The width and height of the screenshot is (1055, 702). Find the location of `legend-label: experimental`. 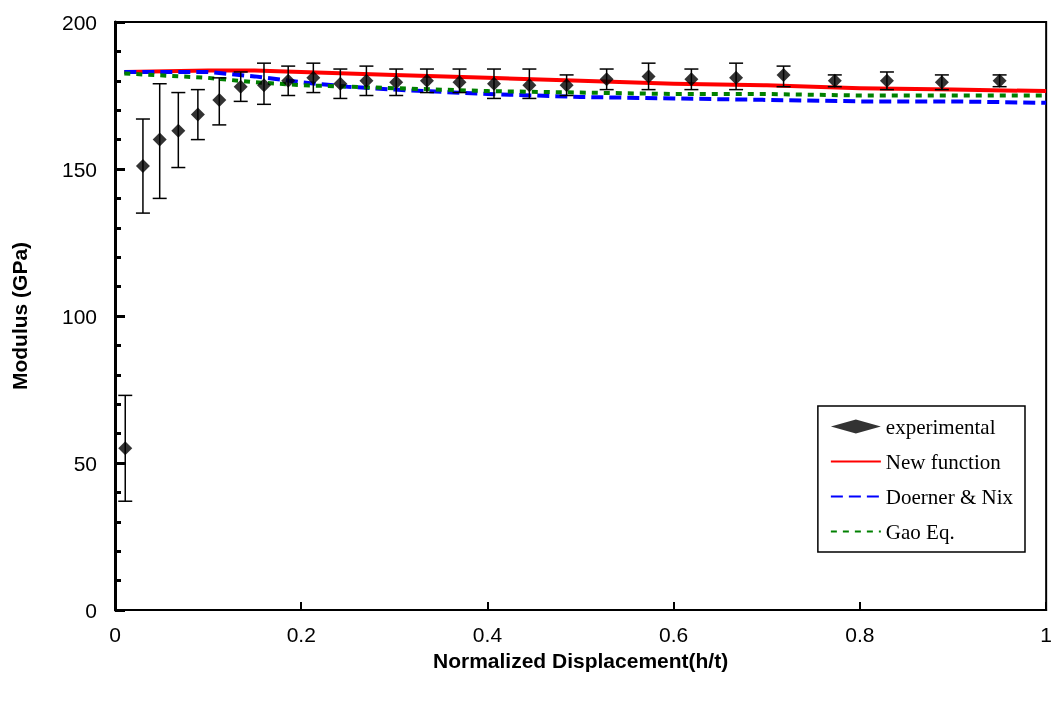

legend-label: experimental is located at coordinates (940, 426).